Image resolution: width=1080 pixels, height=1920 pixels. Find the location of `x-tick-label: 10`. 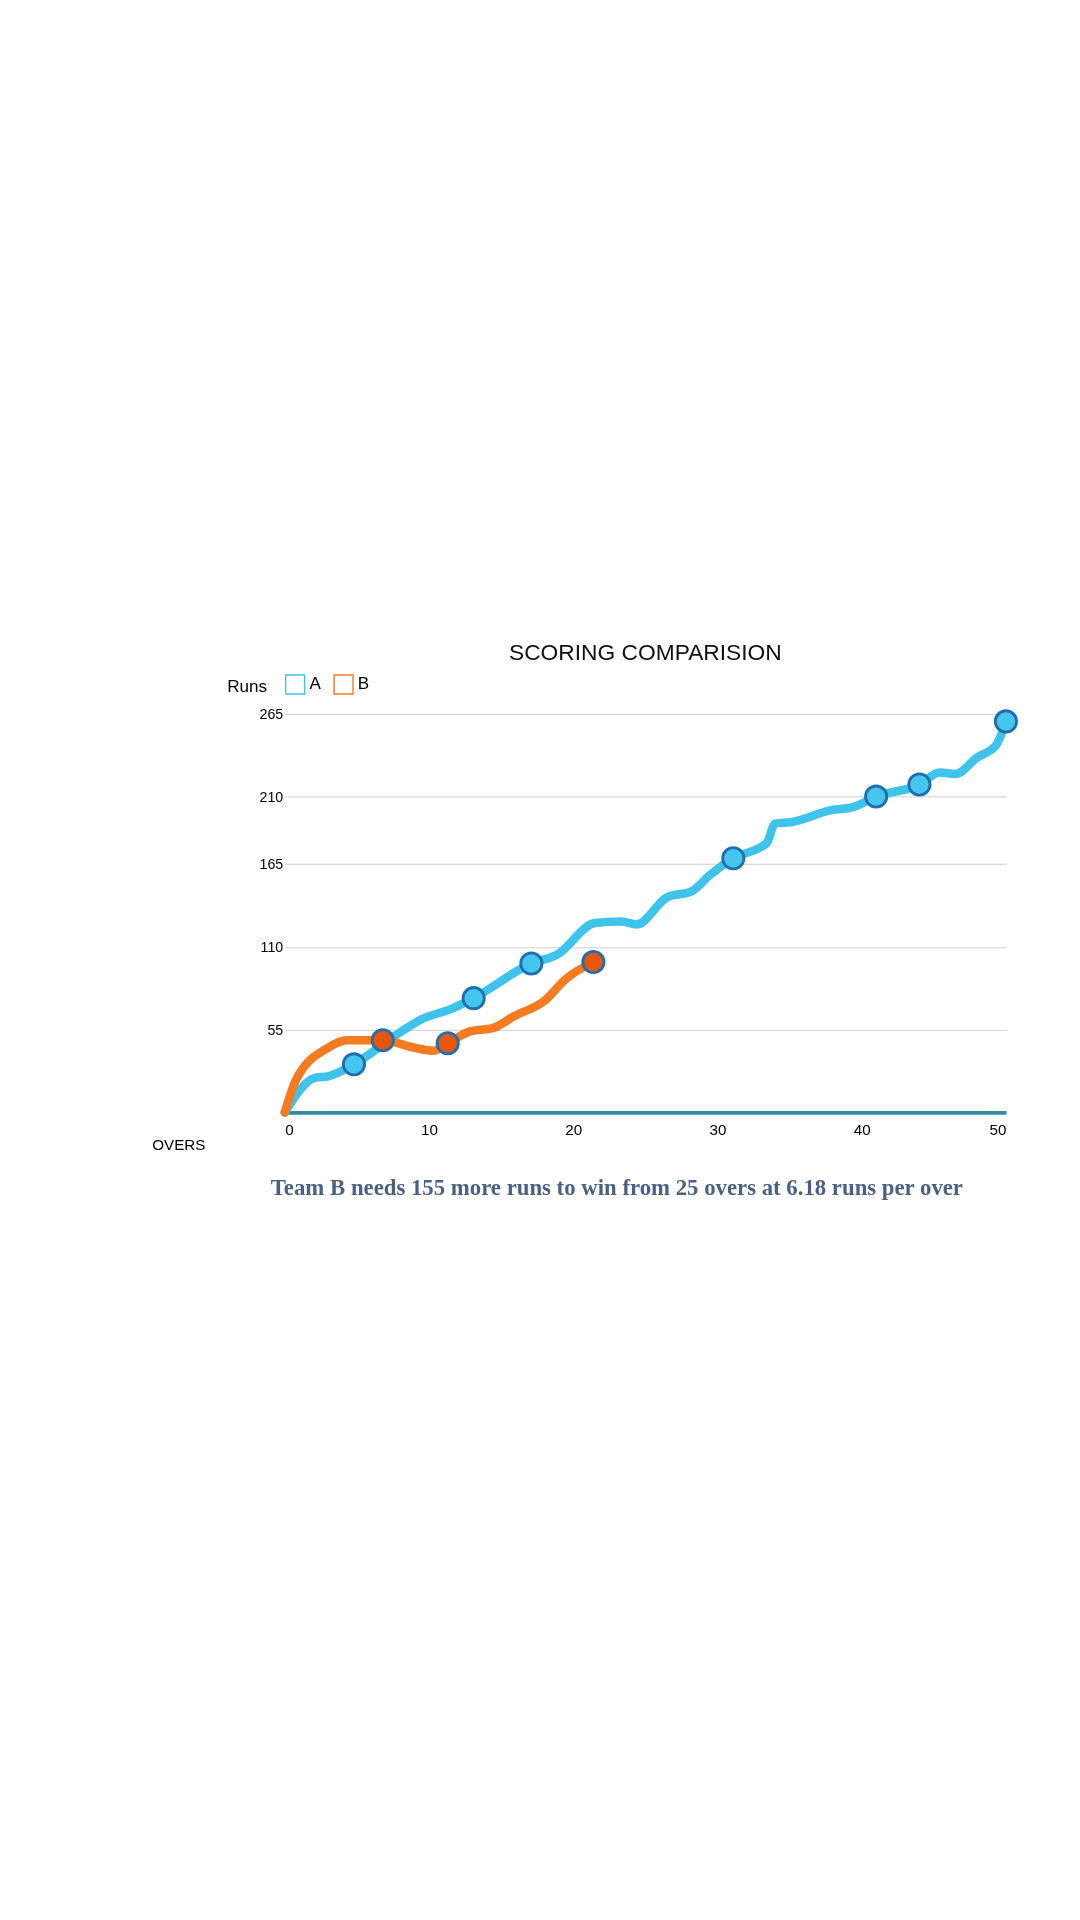

x-tick-label: 10 is located at coordinates (429, 1129).